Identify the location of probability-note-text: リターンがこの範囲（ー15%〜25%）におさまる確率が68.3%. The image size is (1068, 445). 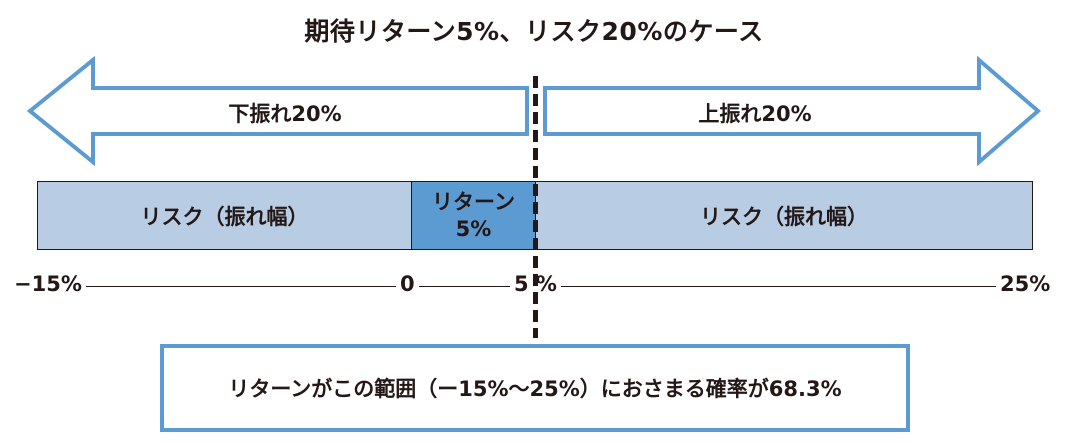
(535, 389).